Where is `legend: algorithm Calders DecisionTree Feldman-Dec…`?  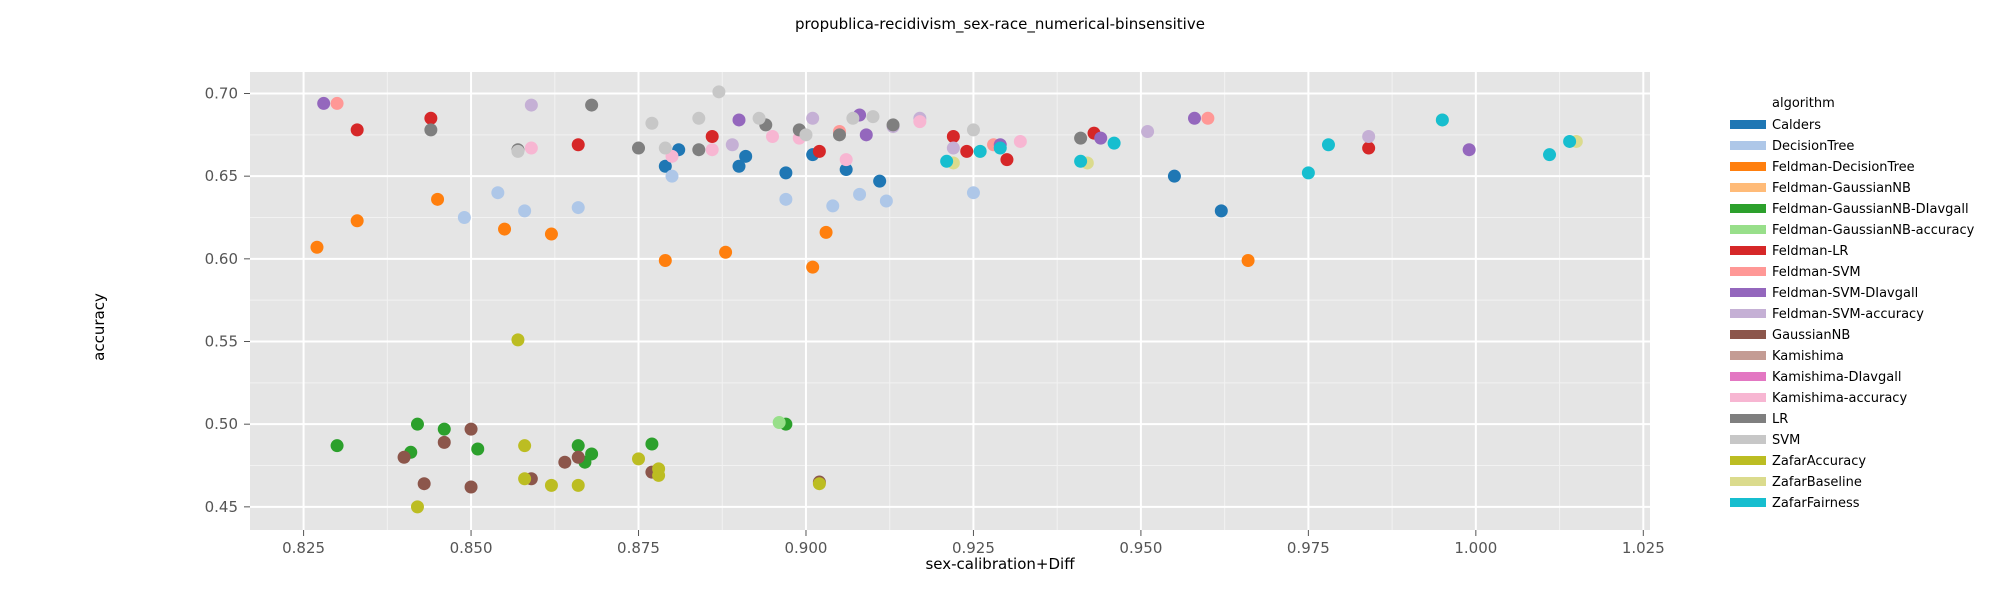
legend: algorithm Calders DecisionTree Feldman-Dec… is located at coordinates (1852, 303).